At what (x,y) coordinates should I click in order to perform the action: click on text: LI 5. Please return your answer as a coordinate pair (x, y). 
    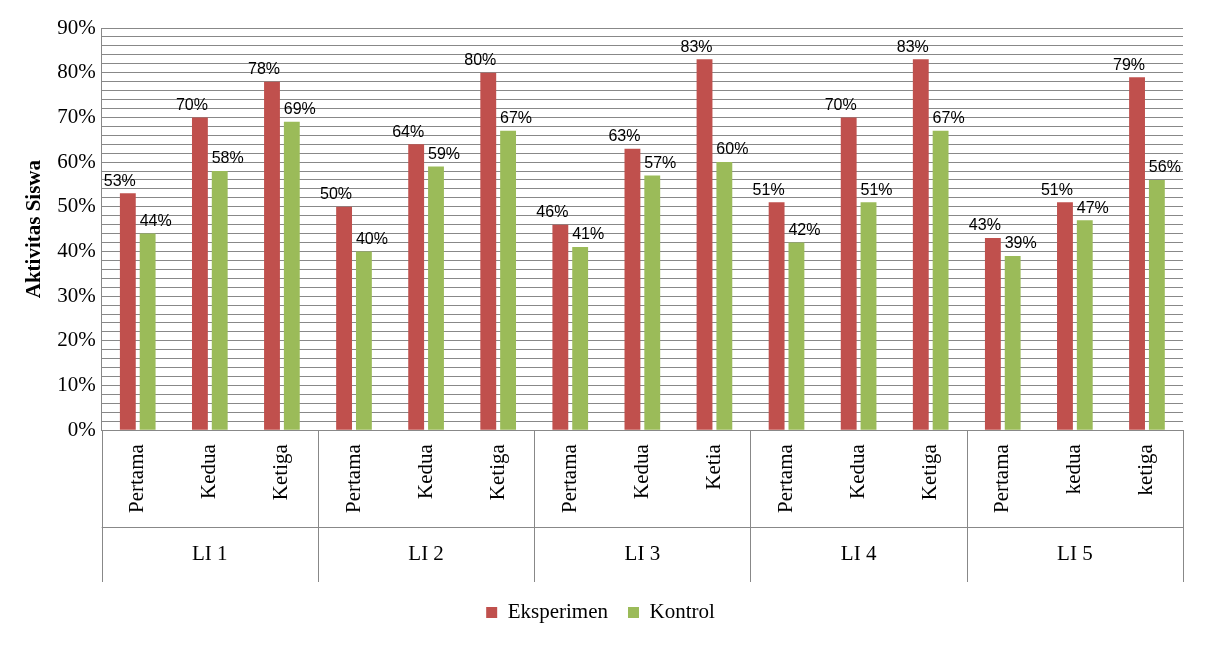
    Looking at the image, I should click on (1075, 553).